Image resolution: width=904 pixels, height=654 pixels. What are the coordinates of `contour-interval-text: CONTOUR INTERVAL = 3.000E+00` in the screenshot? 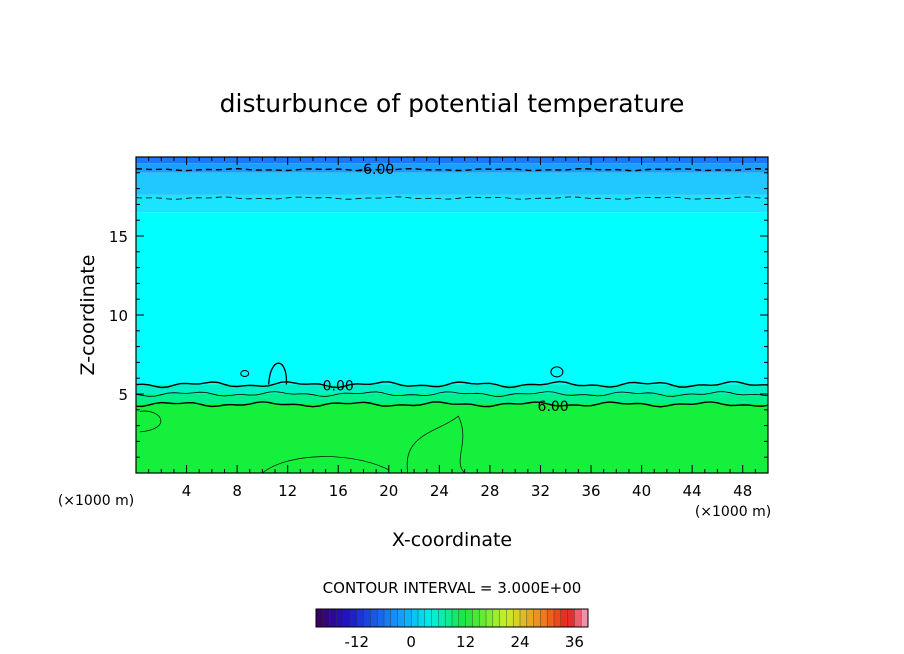 It's located at (452, 588).